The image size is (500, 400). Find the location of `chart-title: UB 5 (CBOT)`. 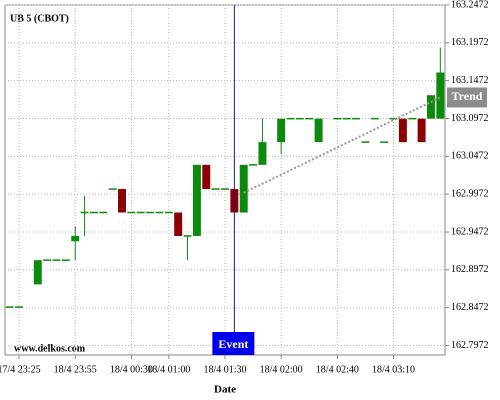

chart-title: UB 5 (CBOT) is located at coordinates (39, 18).